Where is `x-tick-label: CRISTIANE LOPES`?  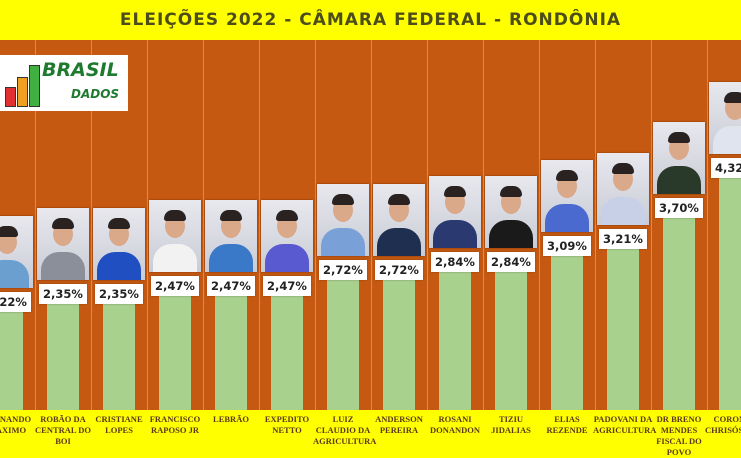 x-tick-label: CRISTIANE LOPES is located at coordinates (119, 424).